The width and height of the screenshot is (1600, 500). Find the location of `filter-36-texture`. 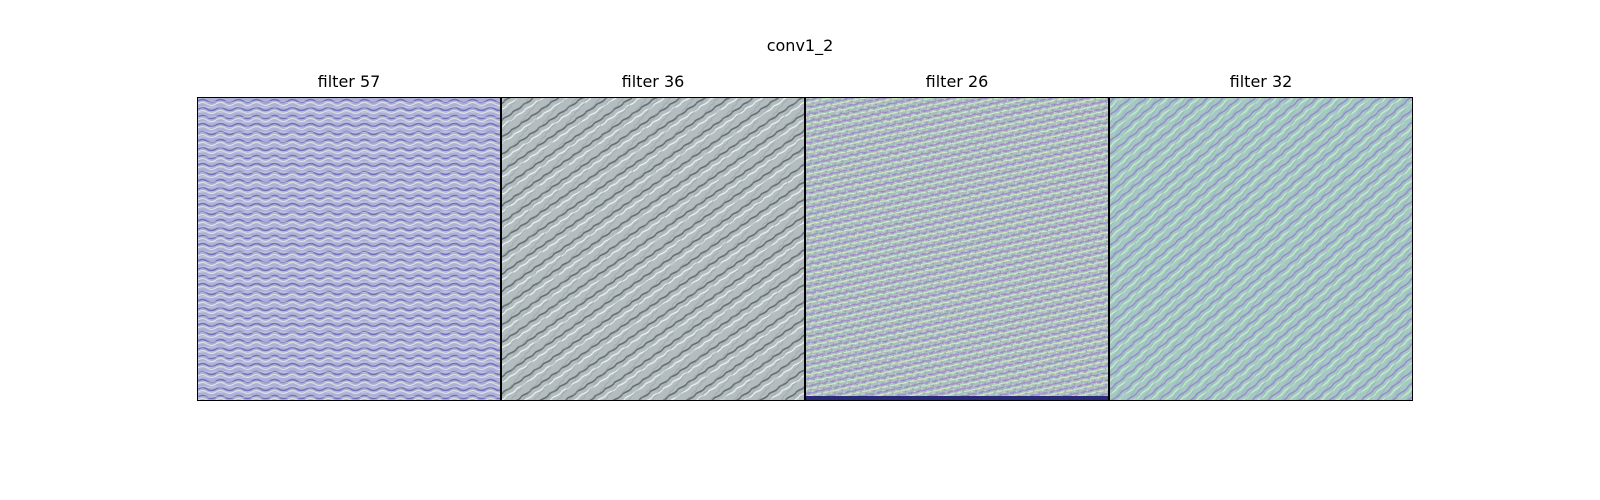

filter-36-texture is located at coordinates (653, 249).